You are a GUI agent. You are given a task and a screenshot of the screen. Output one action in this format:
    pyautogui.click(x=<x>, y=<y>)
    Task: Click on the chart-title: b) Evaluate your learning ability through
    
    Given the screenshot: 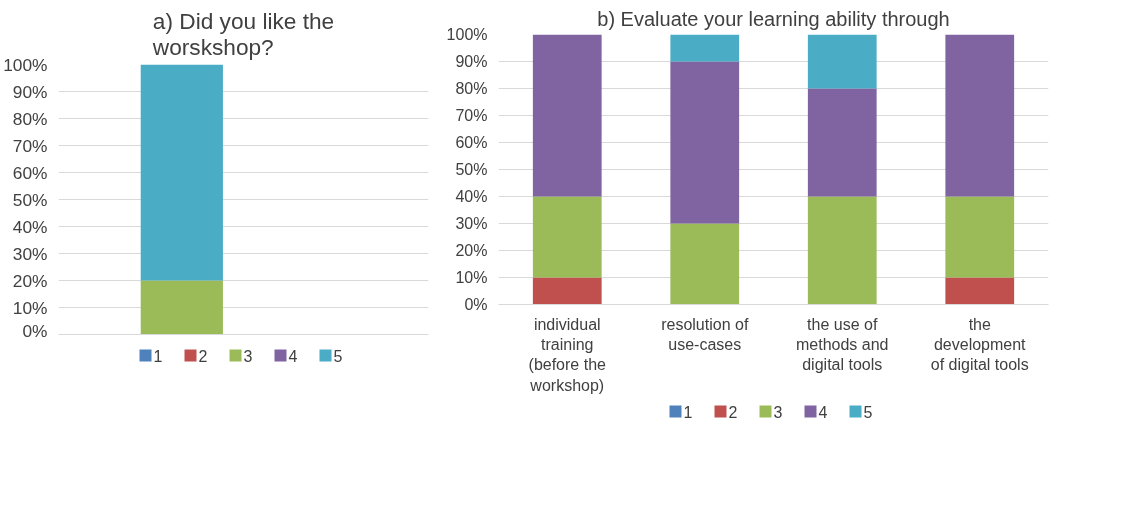 What is the action you would take?
    pyautogui.click(x=773, y=18)
    